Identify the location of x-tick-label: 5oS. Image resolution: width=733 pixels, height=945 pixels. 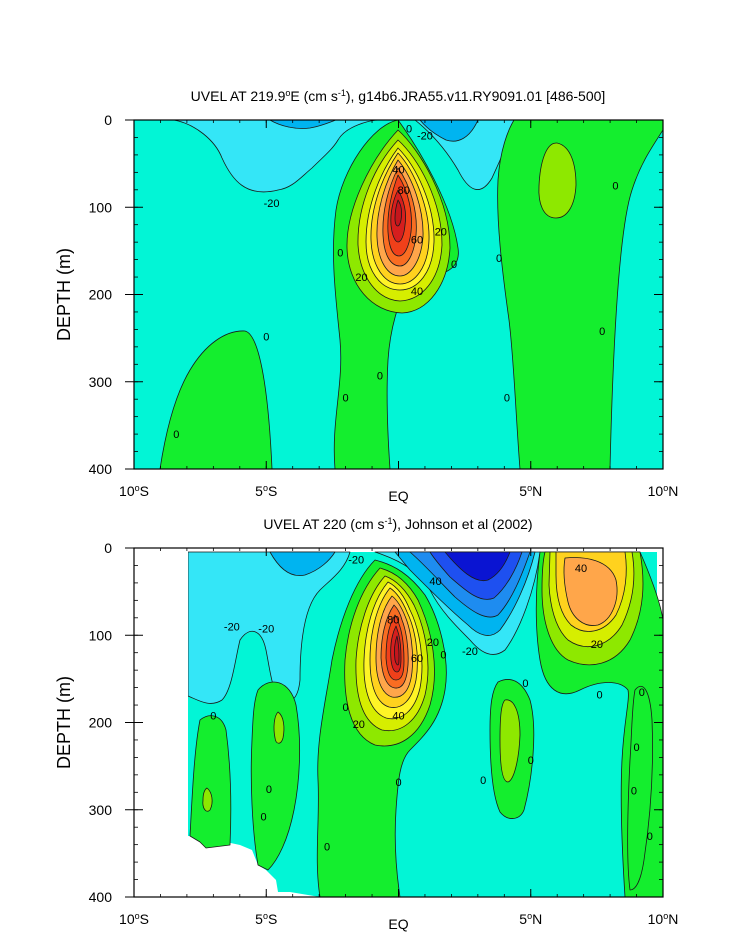
(266, 919).